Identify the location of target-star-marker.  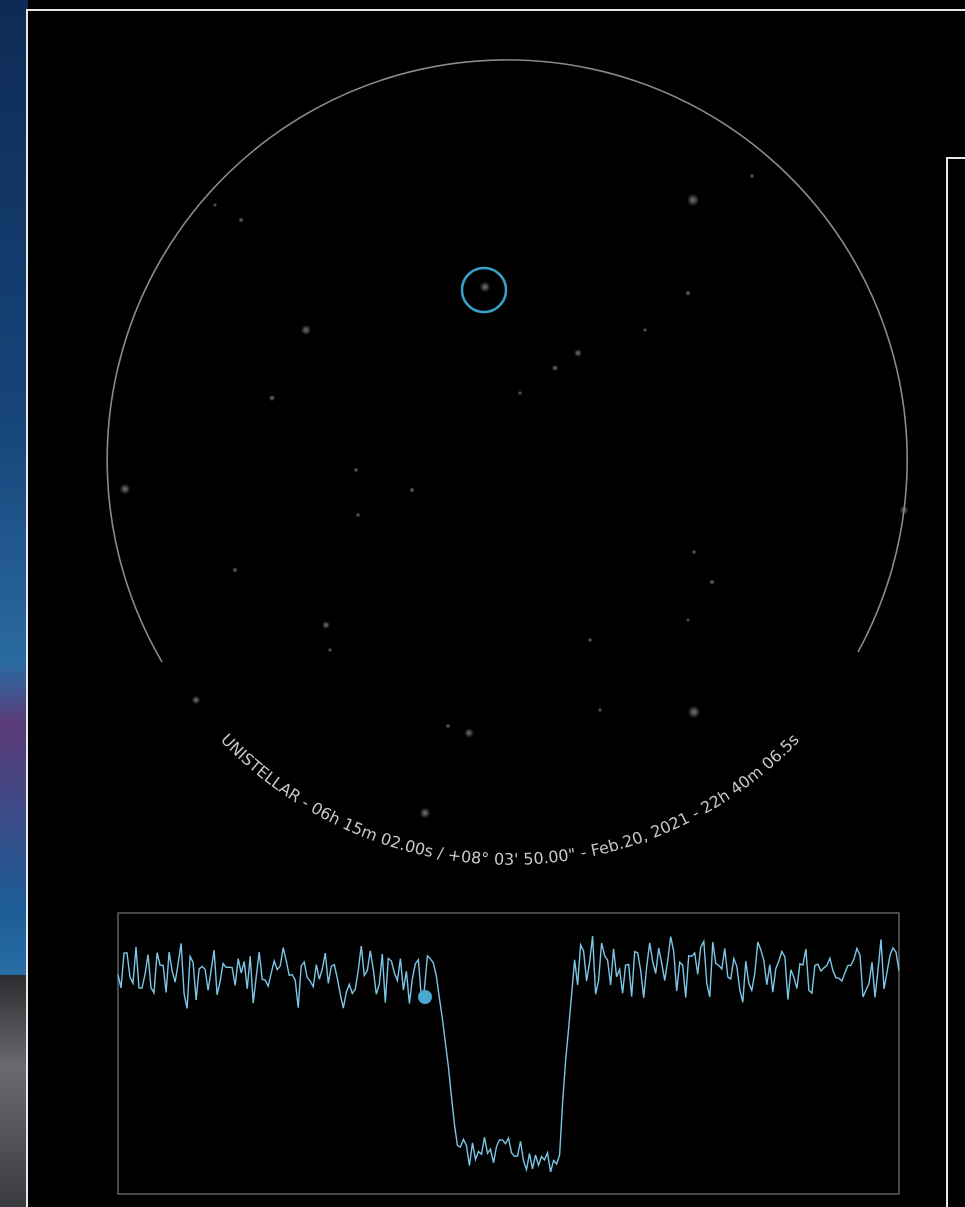
(484, 290).